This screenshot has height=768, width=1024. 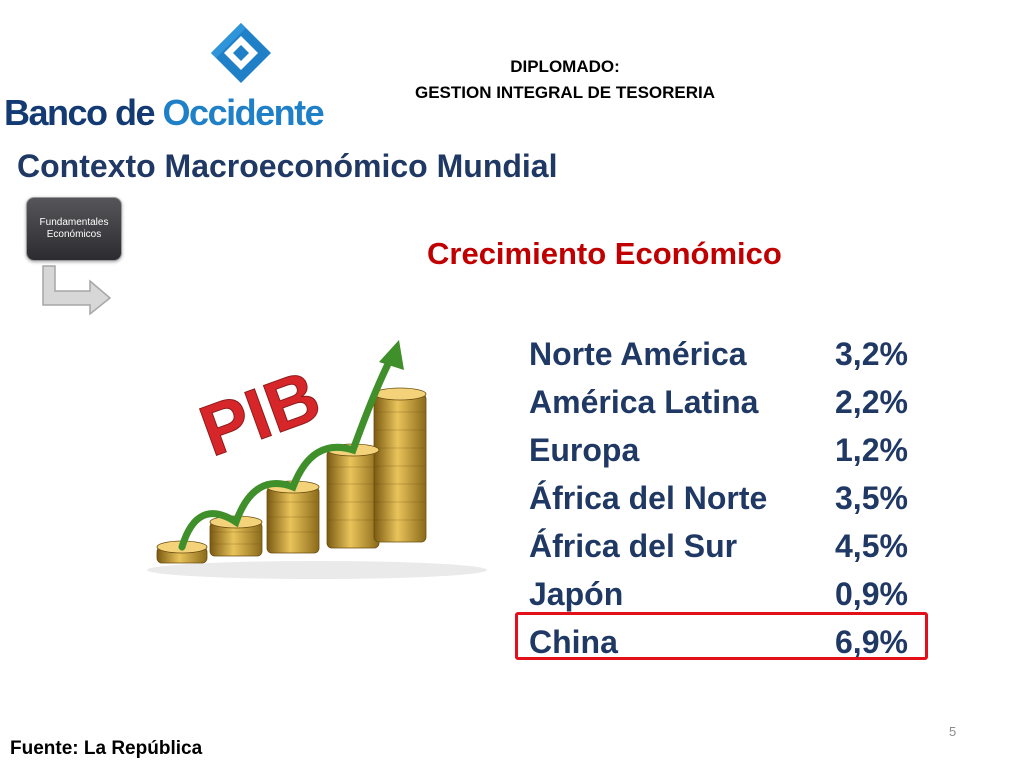 I want to click on bent-arrow-icon, so click(x=77, y=290).